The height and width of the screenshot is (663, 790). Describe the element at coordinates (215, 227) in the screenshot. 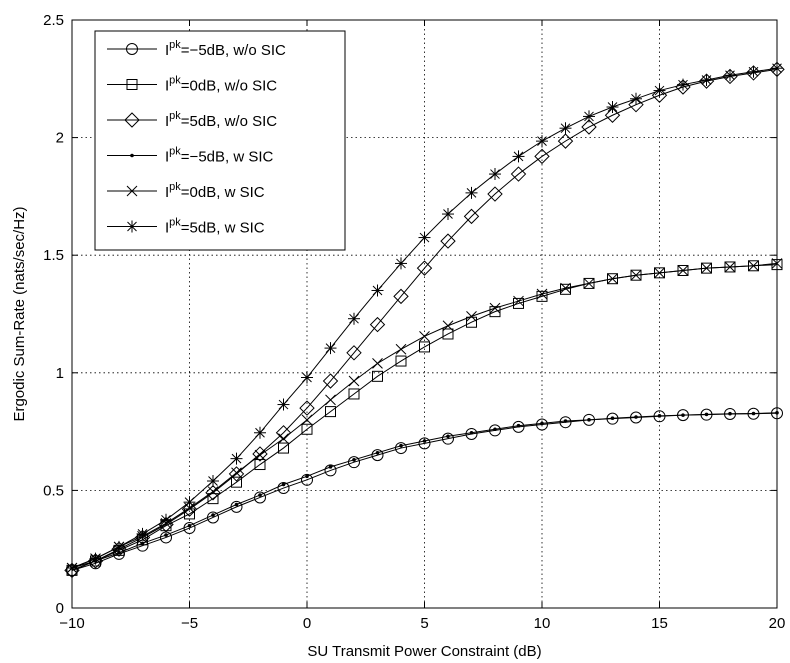

I see `legend-label: Ipk=5dB, w SIC` at that location.